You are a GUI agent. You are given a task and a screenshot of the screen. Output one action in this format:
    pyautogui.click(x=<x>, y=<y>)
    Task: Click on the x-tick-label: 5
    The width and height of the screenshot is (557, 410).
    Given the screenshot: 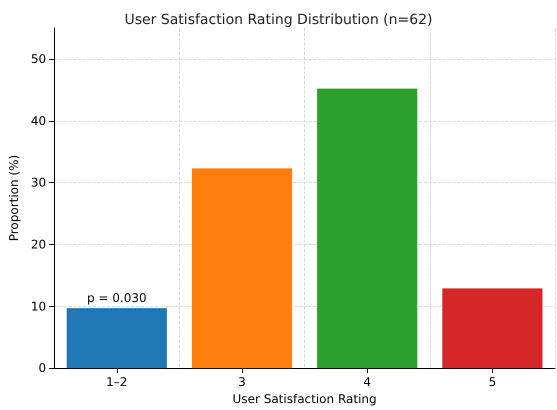 What is the action you would take?
    pyautogui.click(x=492, y=382)
    